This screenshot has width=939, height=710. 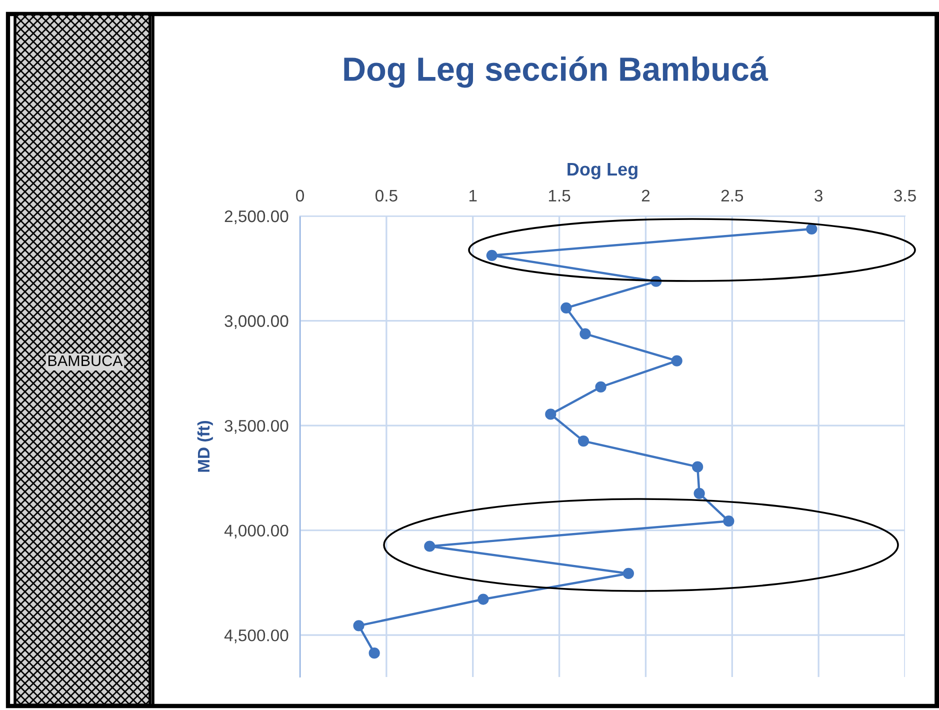 I want to click on y-axis-title: MD (ft), so click(x=205, y=446).